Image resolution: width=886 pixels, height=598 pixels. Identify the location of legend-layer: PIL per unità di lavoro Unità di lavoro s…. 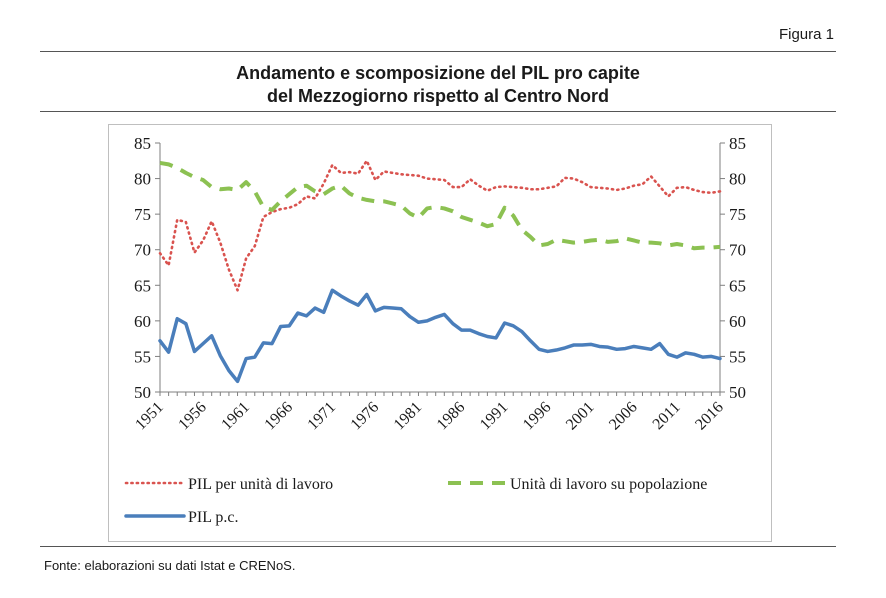
(415, 501).